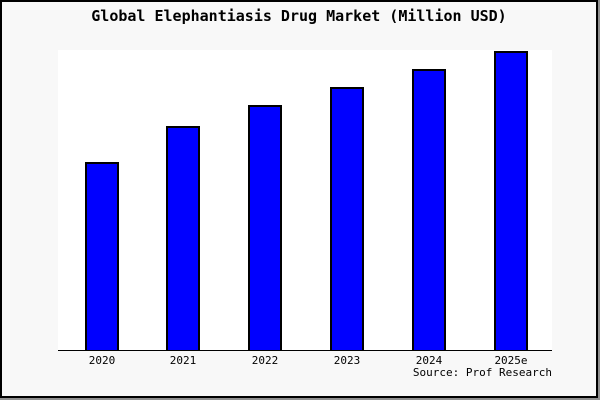  Describe the element at coordinates (183, 360) in the screenshot. I see `x-tick-label: 2021` at that location.